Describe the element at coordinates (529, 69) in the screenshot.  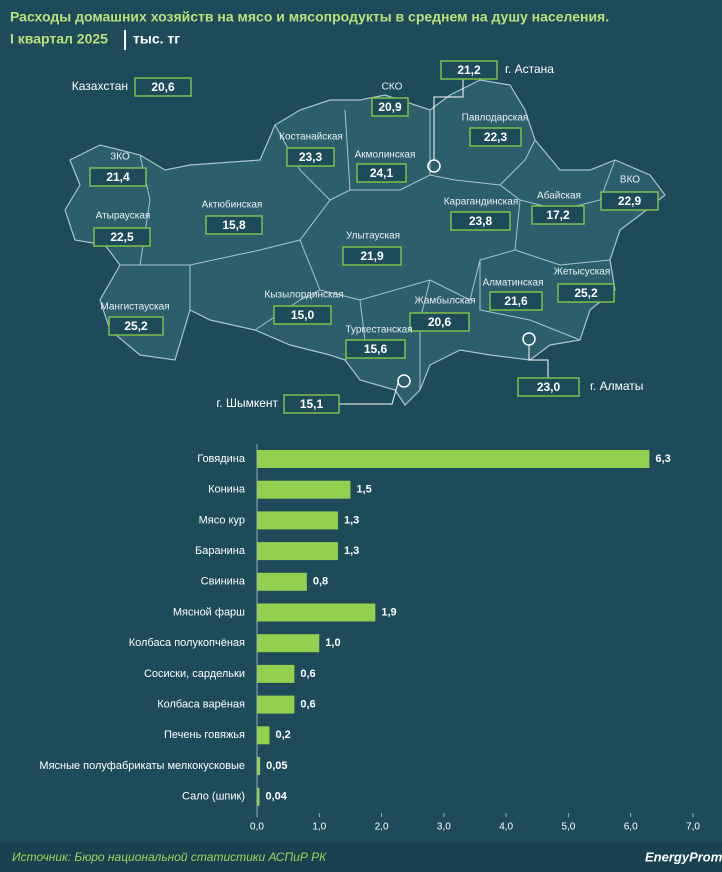
I see `region-label: г. Астана` at that location.